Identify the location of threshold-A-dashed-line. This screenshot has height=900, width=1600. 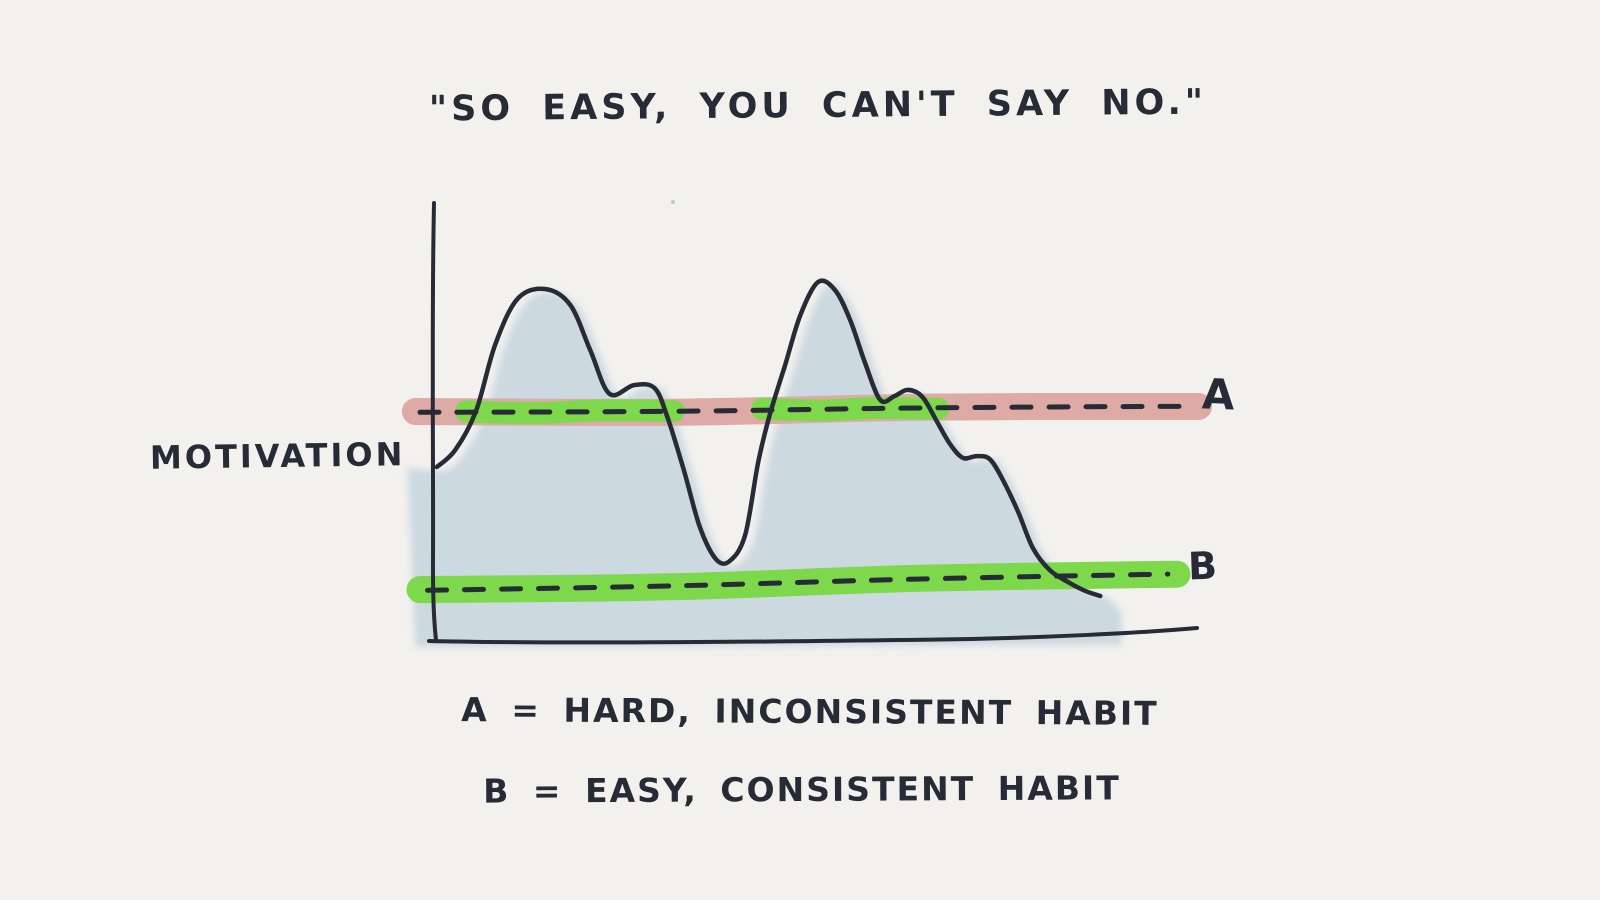
(804, 409).